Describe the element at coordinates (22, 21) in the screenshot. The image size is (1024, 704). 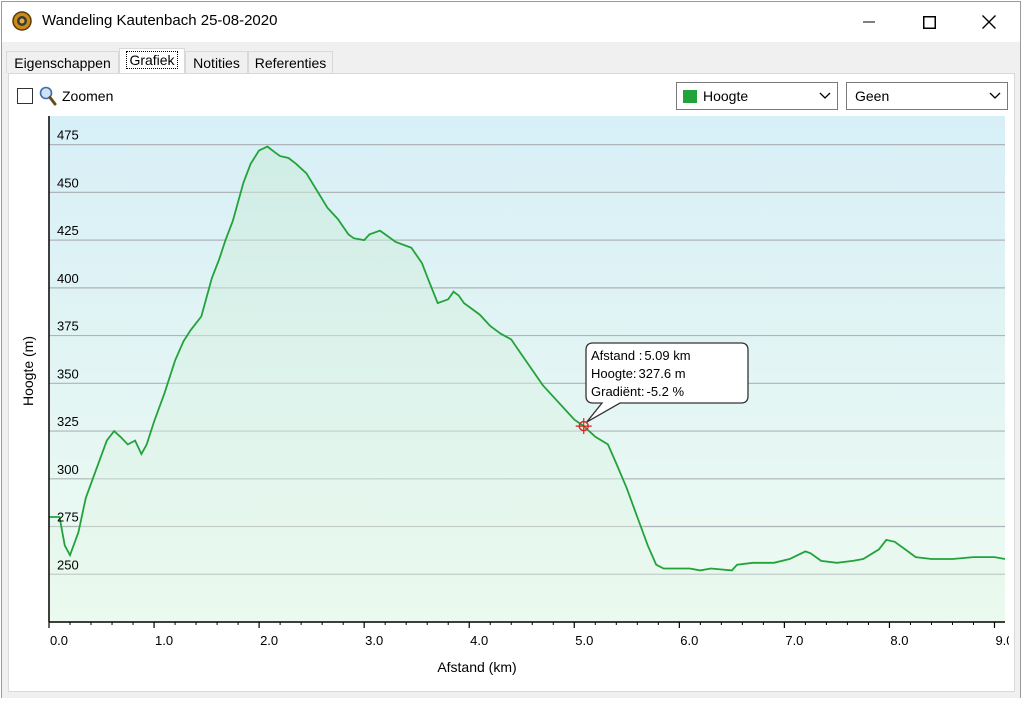
I see `app-logo-icon` at that location.